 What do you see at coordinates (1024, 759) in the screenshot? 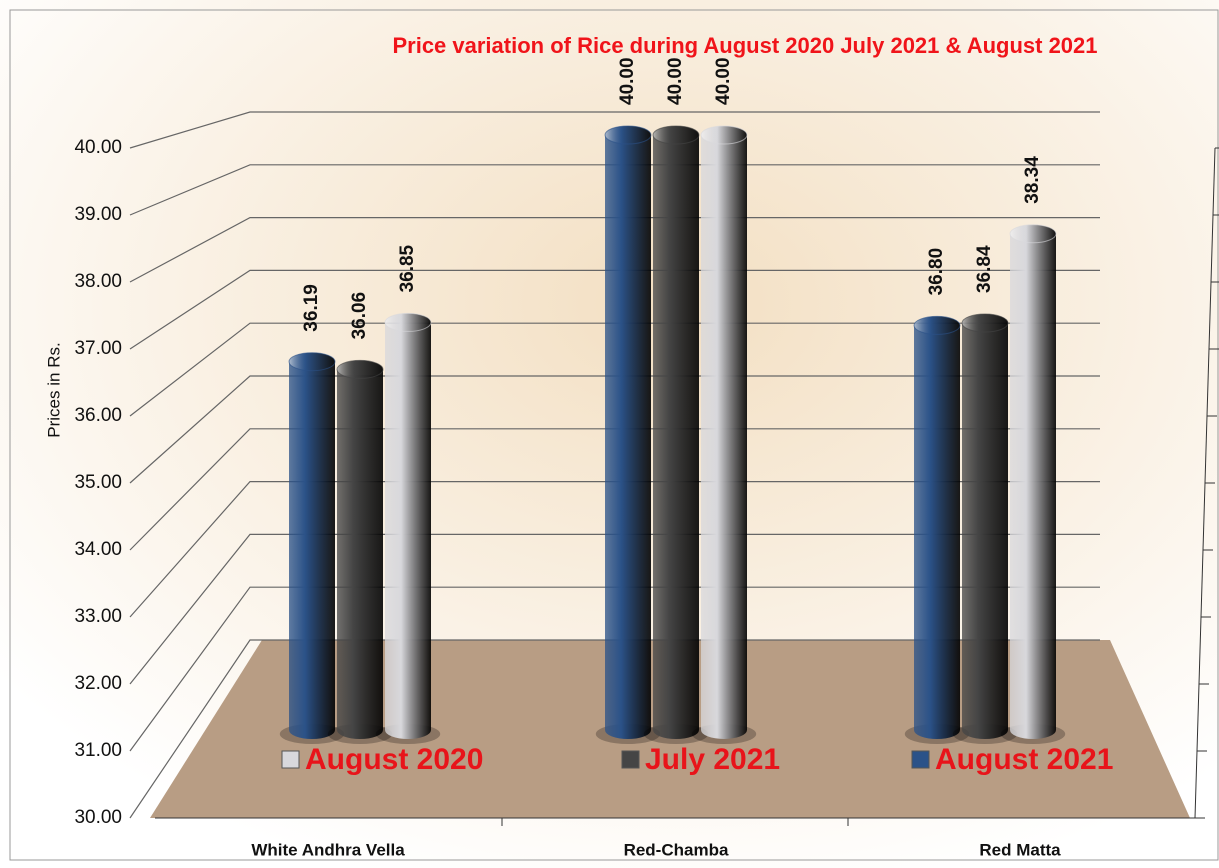
I see `legend-label: August 2021` at bounding box center [1024, 759].